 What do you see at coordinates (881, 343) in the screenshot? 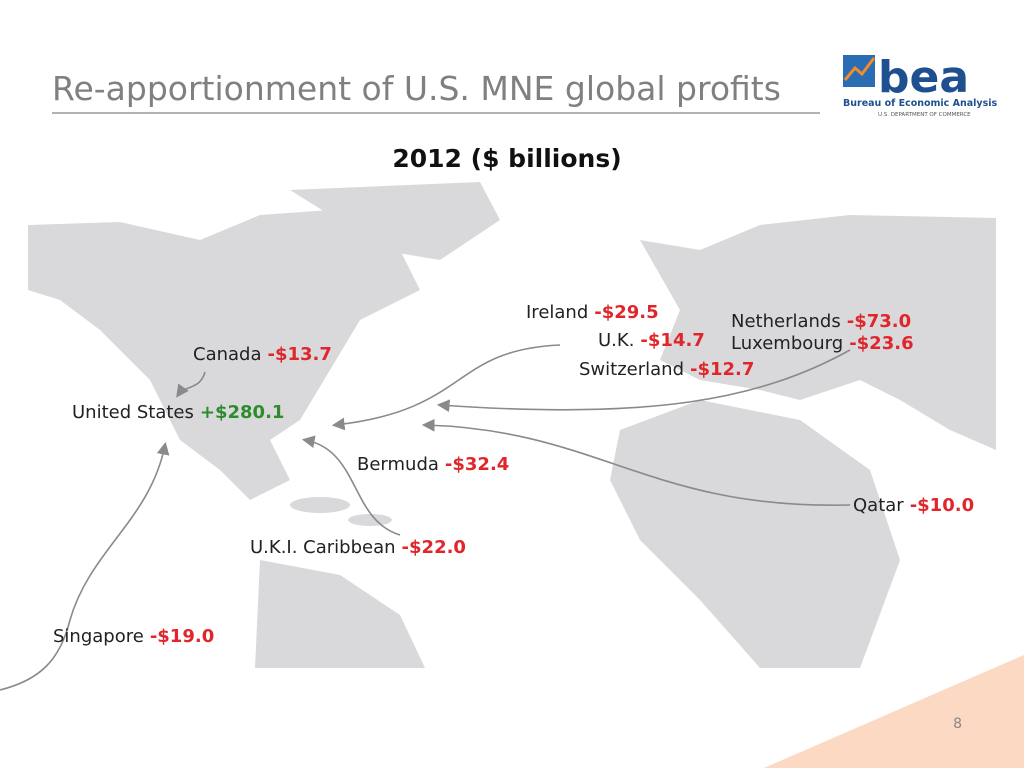
I see `region-amount: -$23.6` at bounding box center [881, 343].